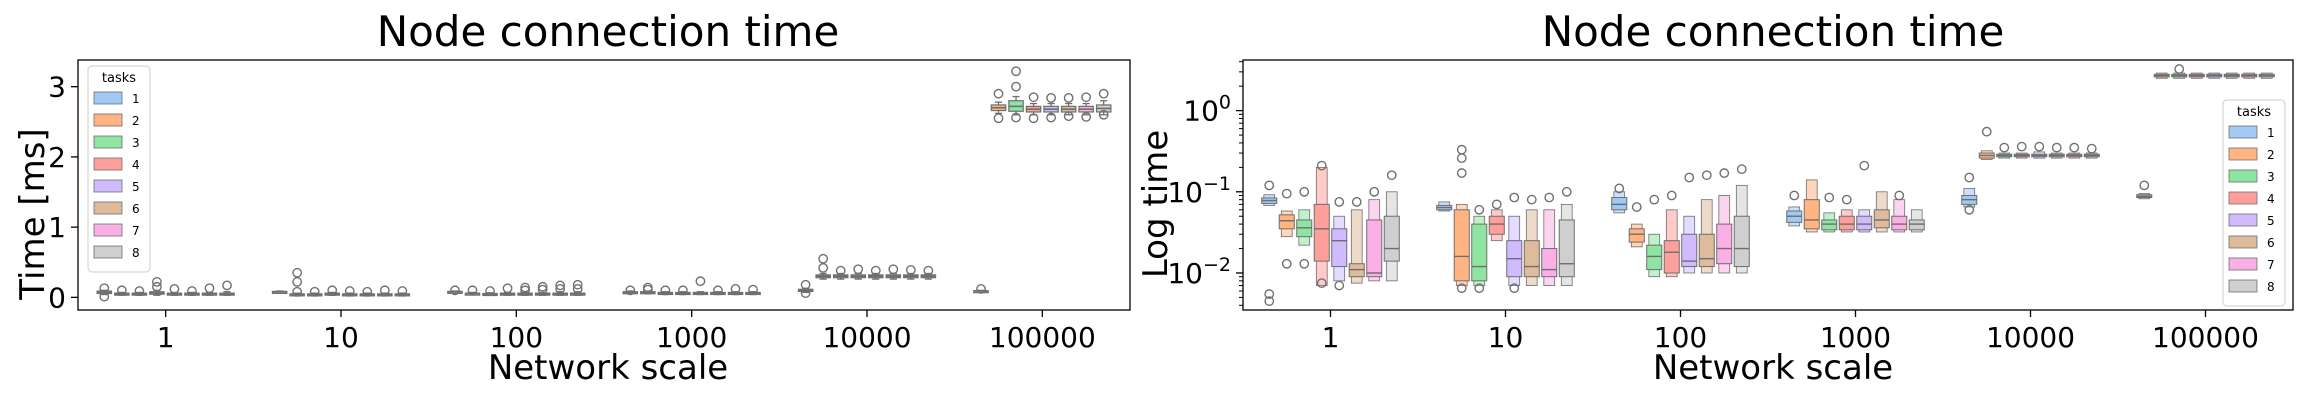  Describe the element at coordinates (136, 121) in the screenshot. I see `legend-label-2: 2` at that location.